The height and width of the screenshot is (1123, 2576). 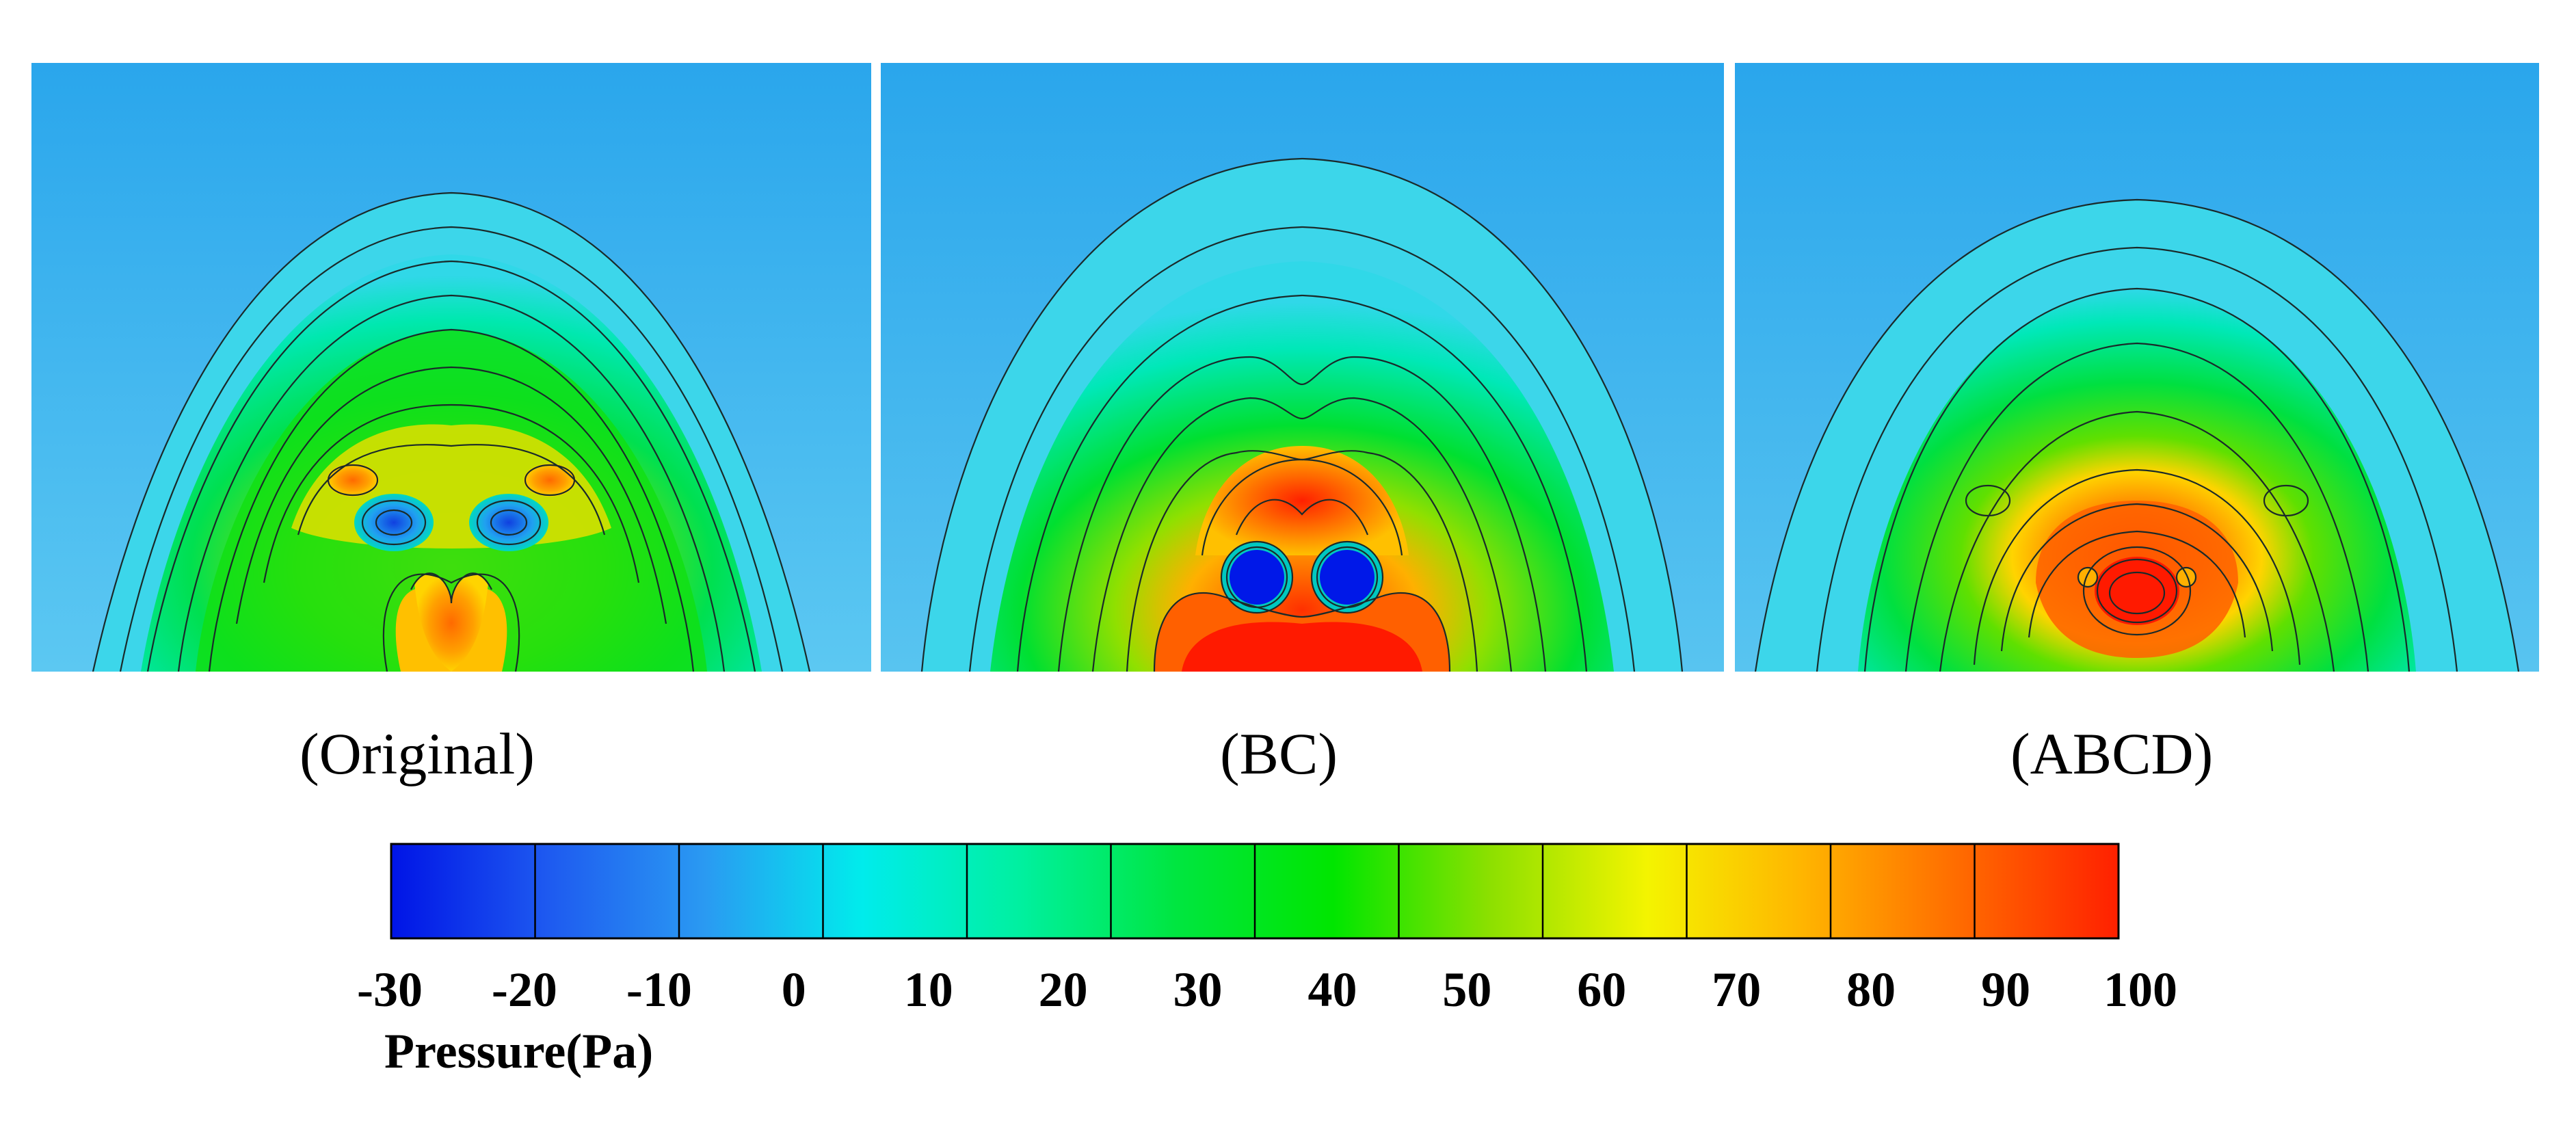 I want to click on colorbar-tick-label: 70, so click(x=1737, y=989).